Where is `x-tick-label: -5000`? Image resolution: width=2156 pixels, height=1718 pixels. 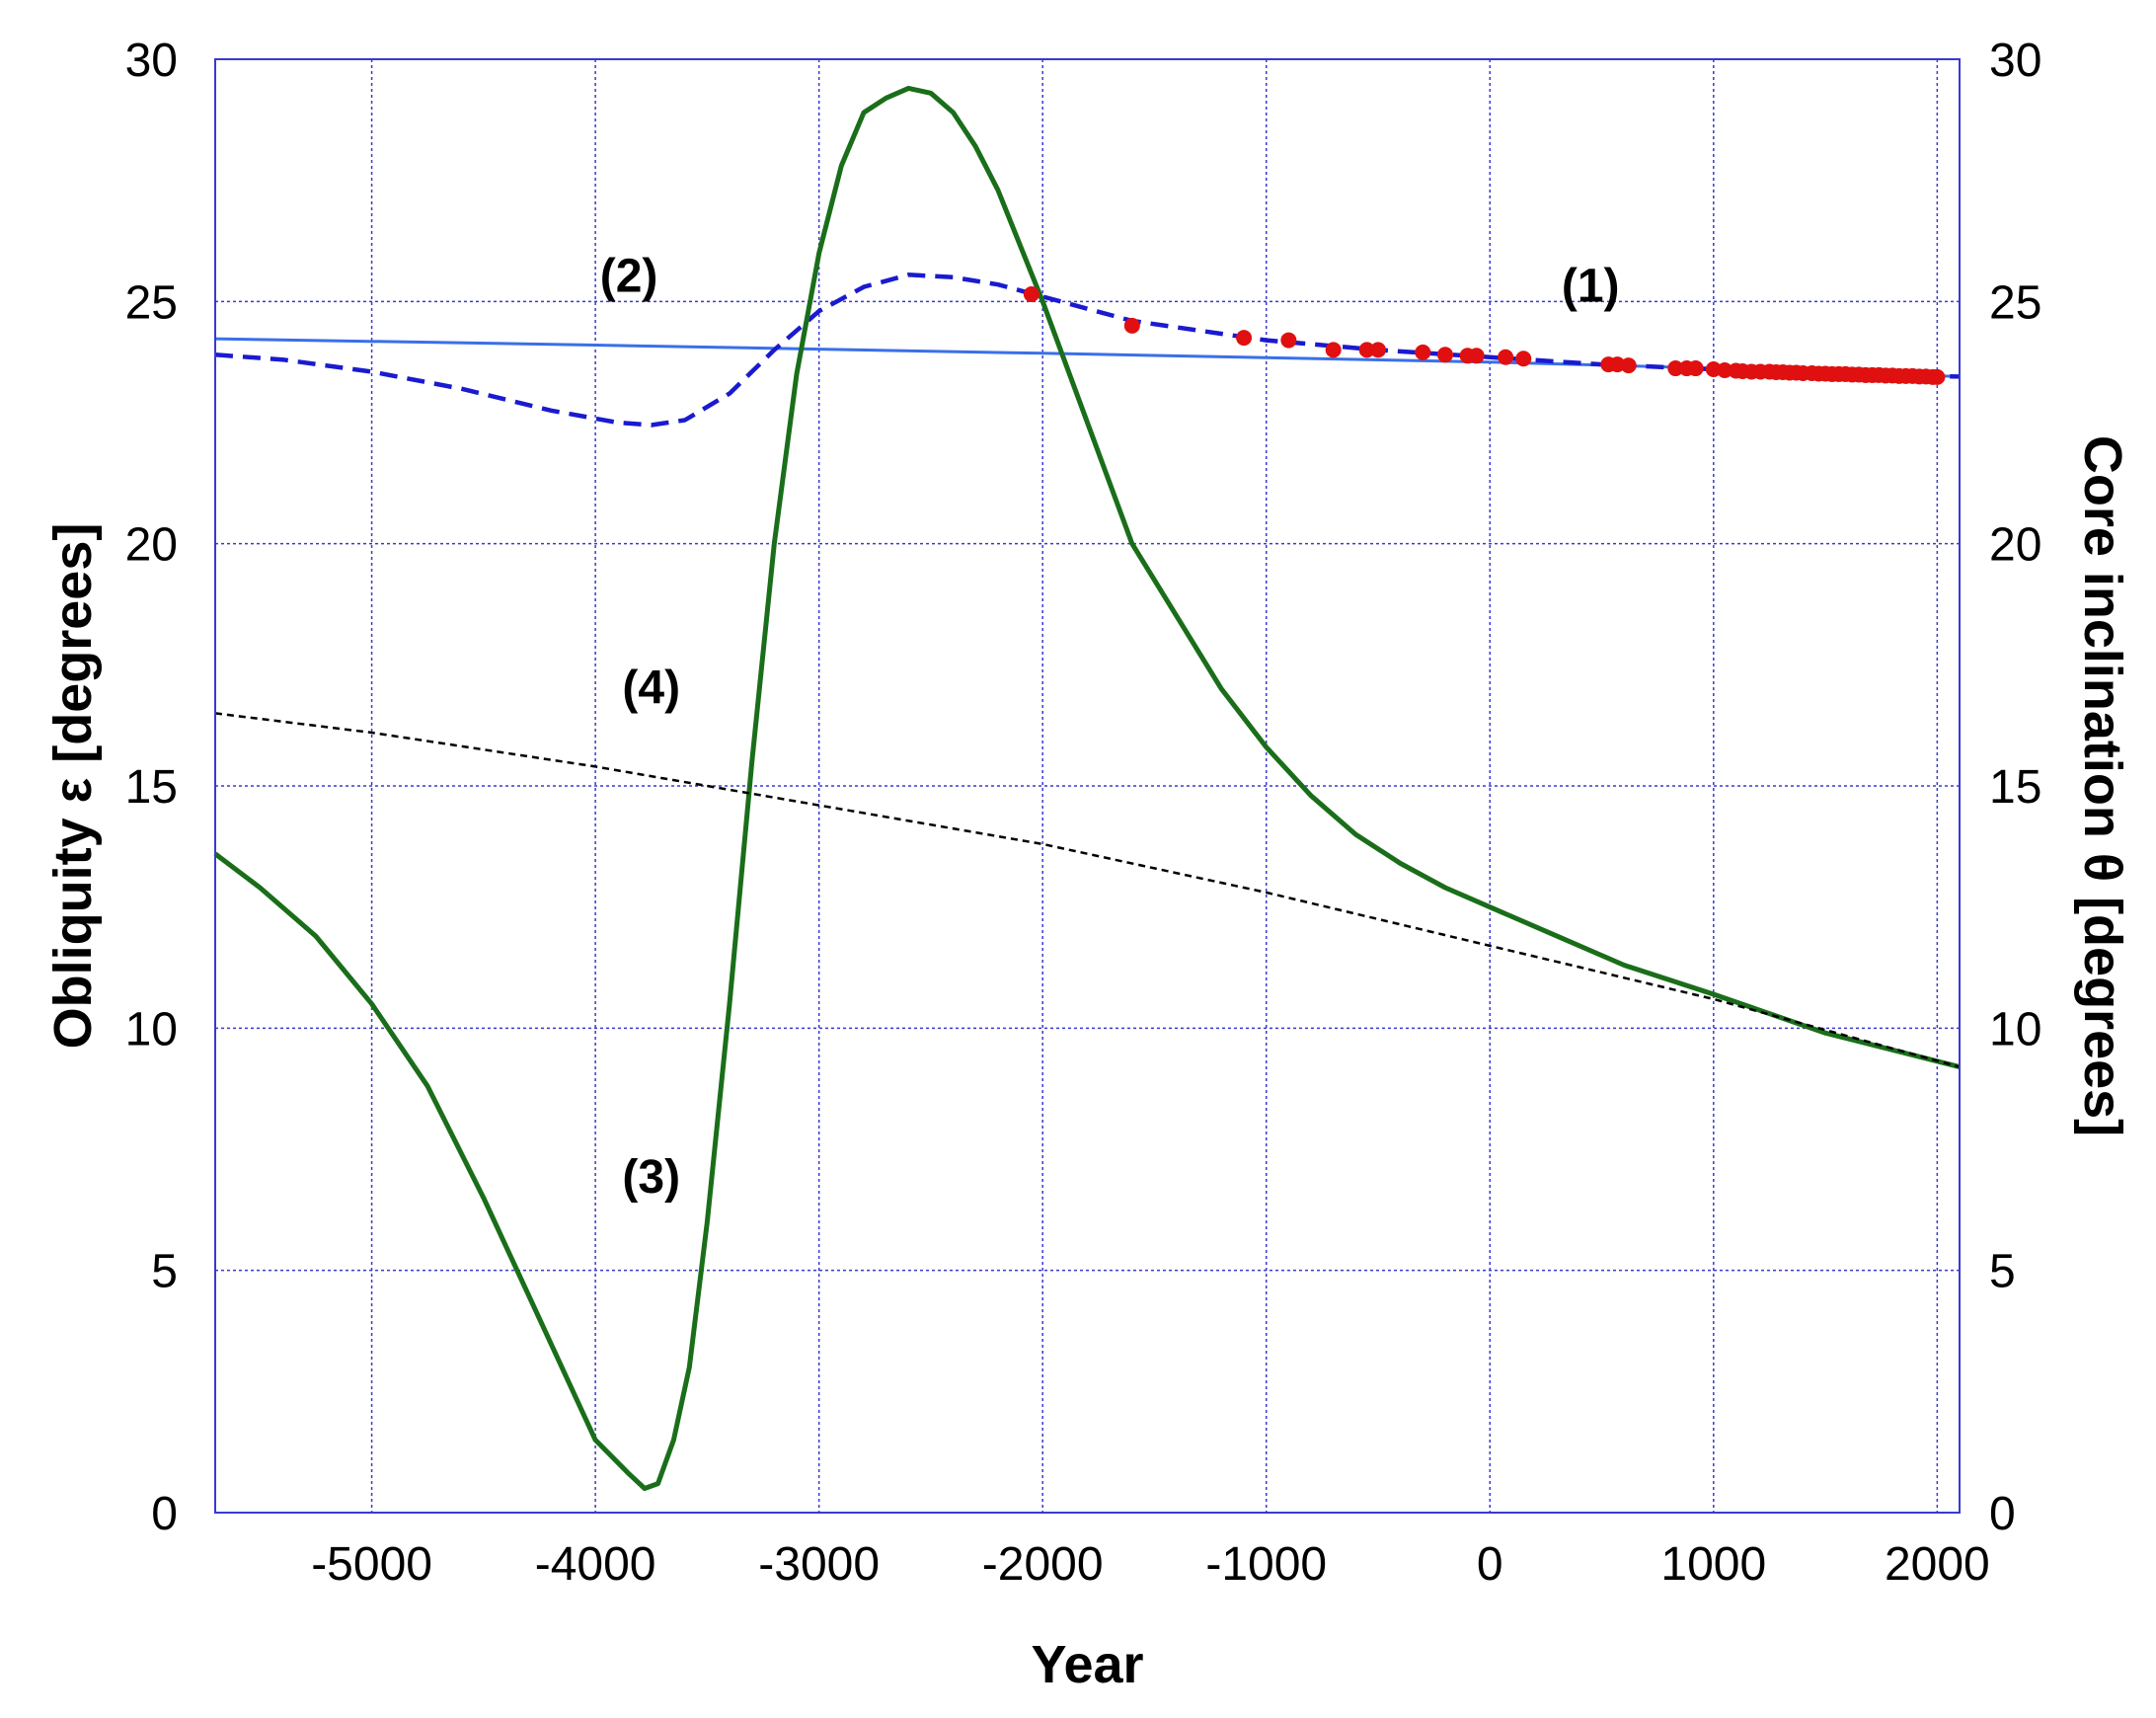
x-tick-label: -5000 is located at coordinates (371, 1565).